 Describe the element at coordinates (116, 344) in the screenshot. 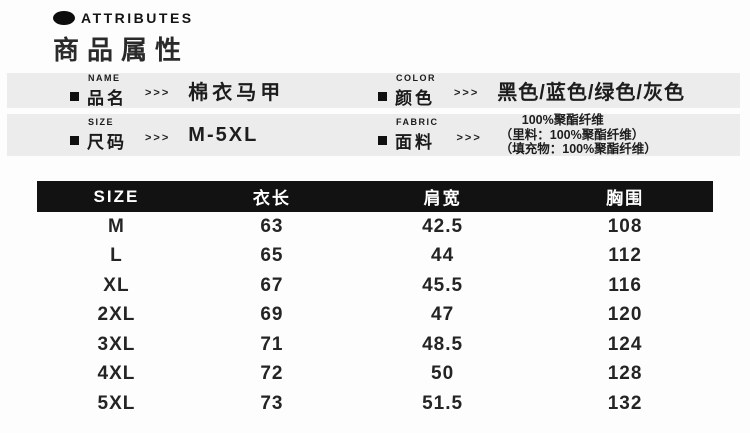

I see `cell-size: 3XL` at that location.